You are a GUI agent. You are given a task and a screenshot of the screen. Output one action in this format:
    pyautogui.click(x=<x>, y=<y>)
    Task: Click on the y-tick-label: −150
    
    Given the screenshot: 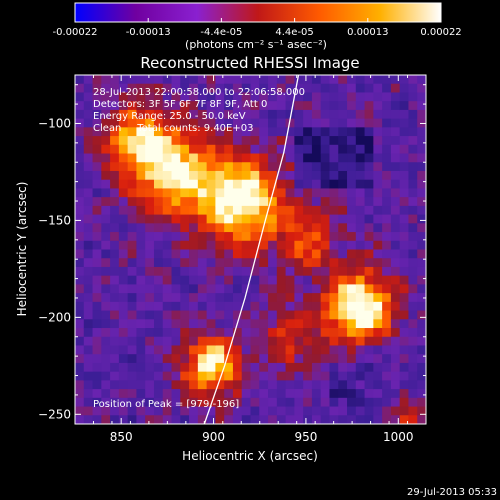 What is the action you would take?
    pyautogui.click(x=54, y=220)
    